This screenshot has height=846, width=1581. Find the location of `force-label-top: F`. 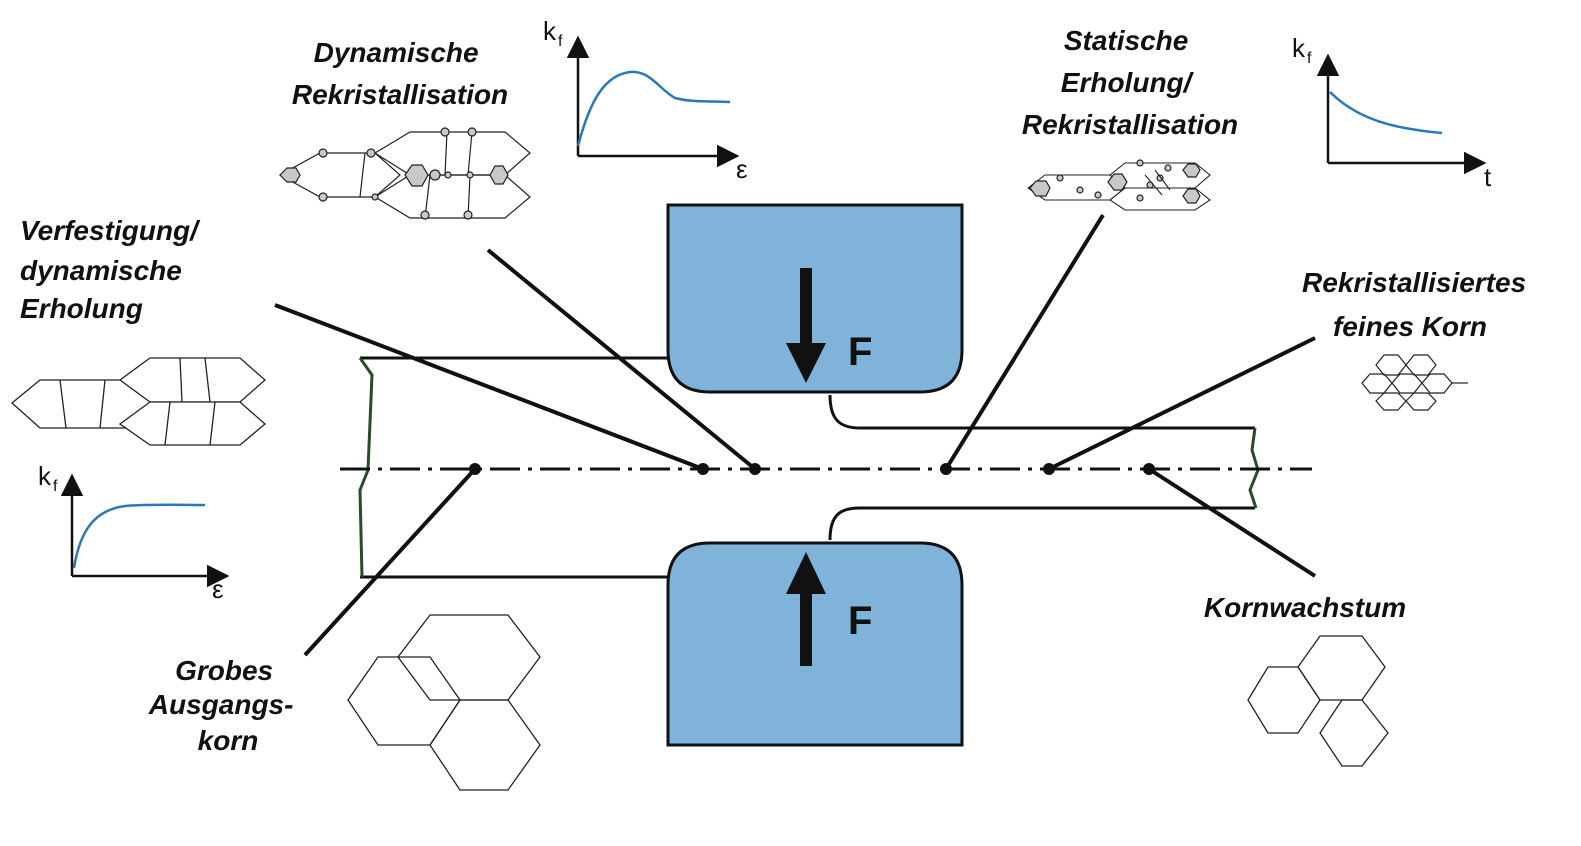

force-label-top: F is located at coordinates (860, 352).